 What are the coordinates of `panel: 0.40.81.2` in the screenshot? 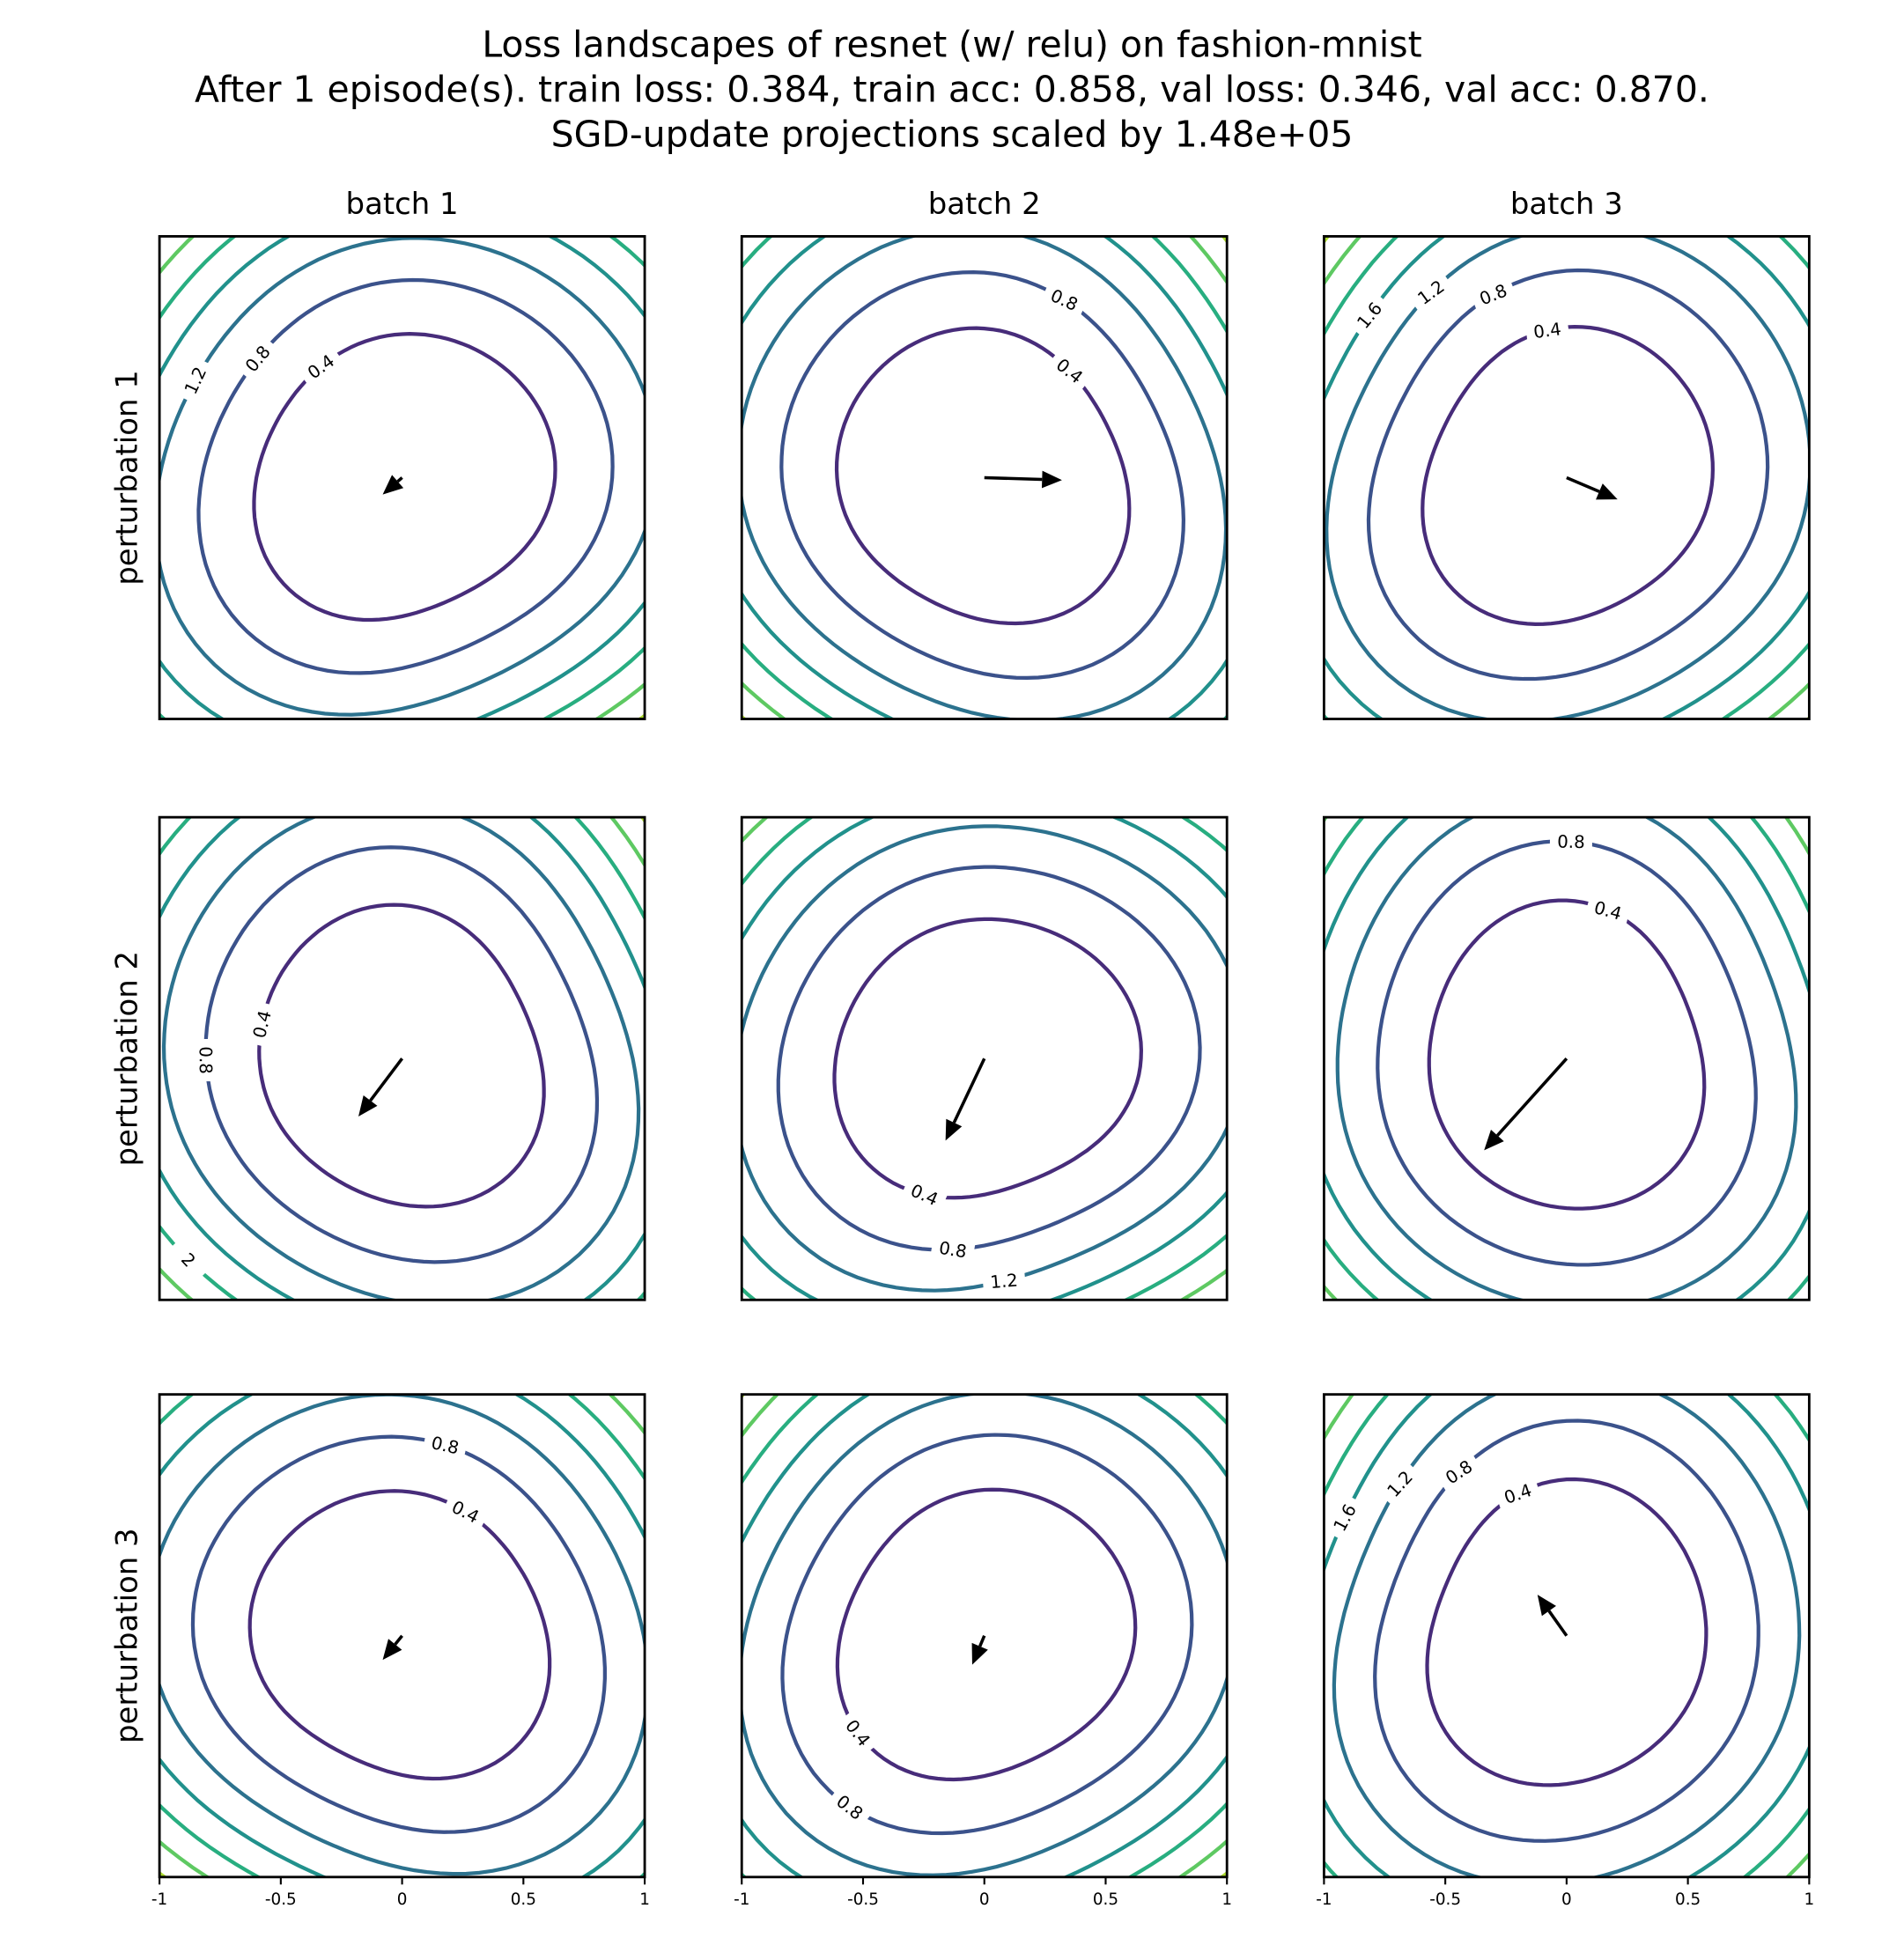 It's located at (985, 1059).